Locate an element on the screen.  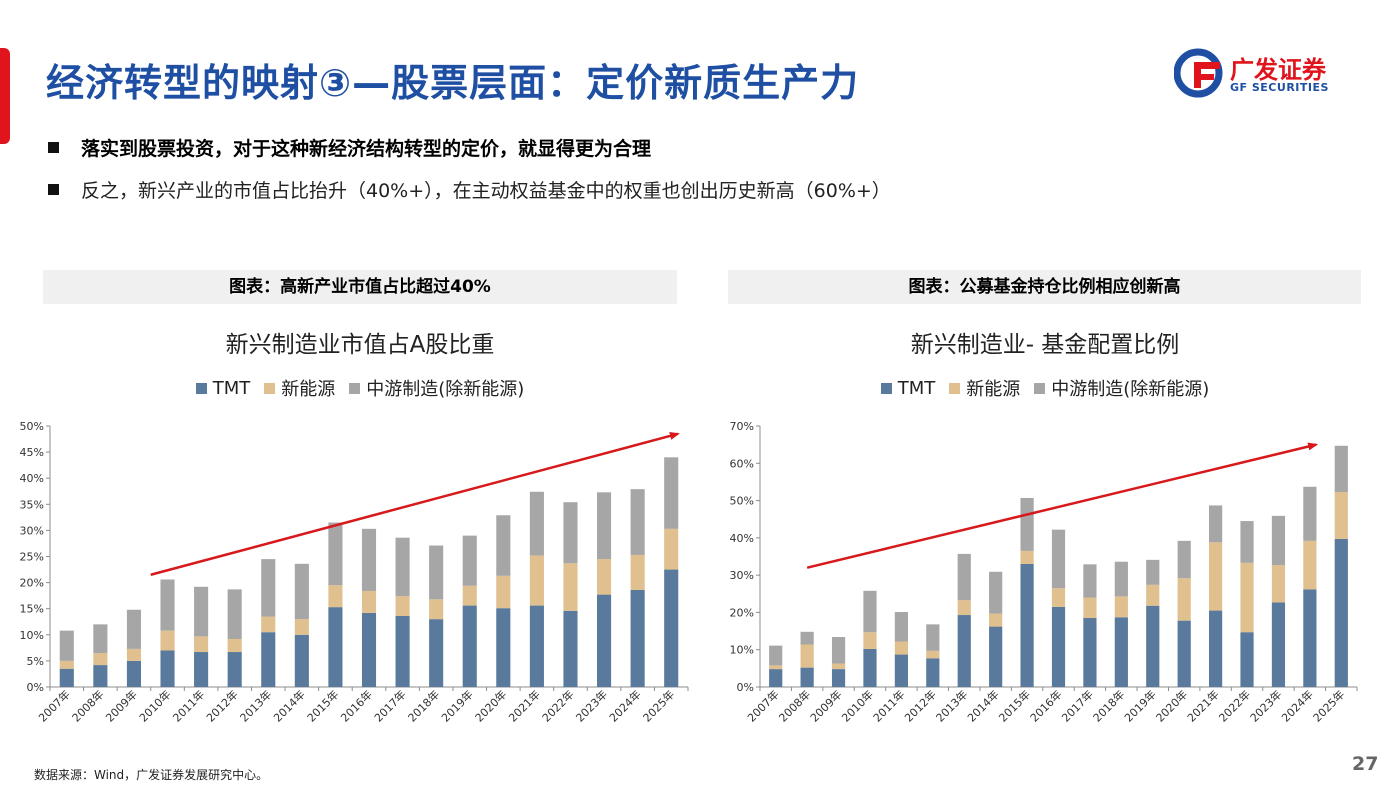
page-title: 经济转型的映射③—股票层面：定价新质生产力 is located at coordinates (453, 83).